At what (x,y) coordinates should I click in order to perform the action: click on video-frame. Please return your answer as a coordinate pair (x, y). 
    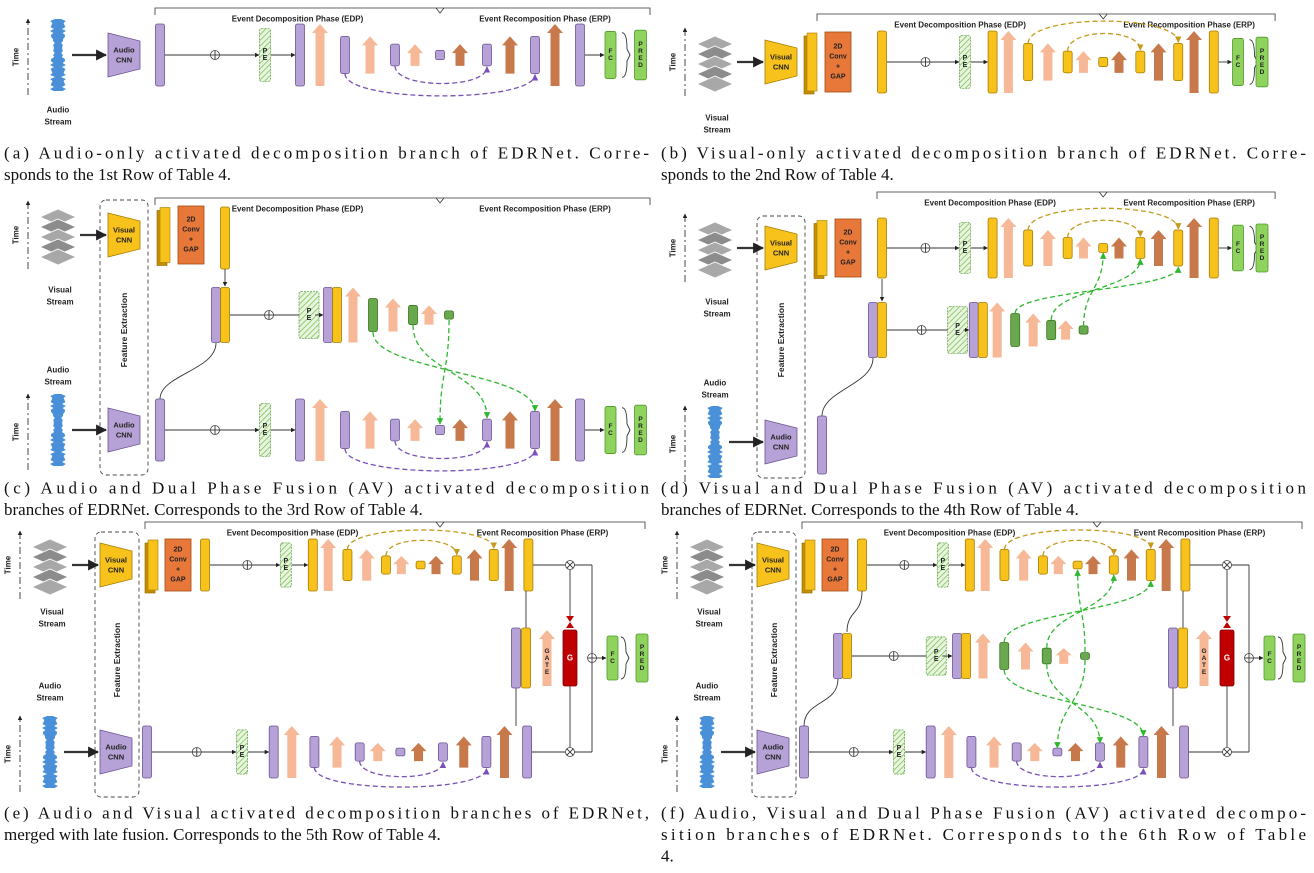
    Looking at the image, I should click on (715, 84).